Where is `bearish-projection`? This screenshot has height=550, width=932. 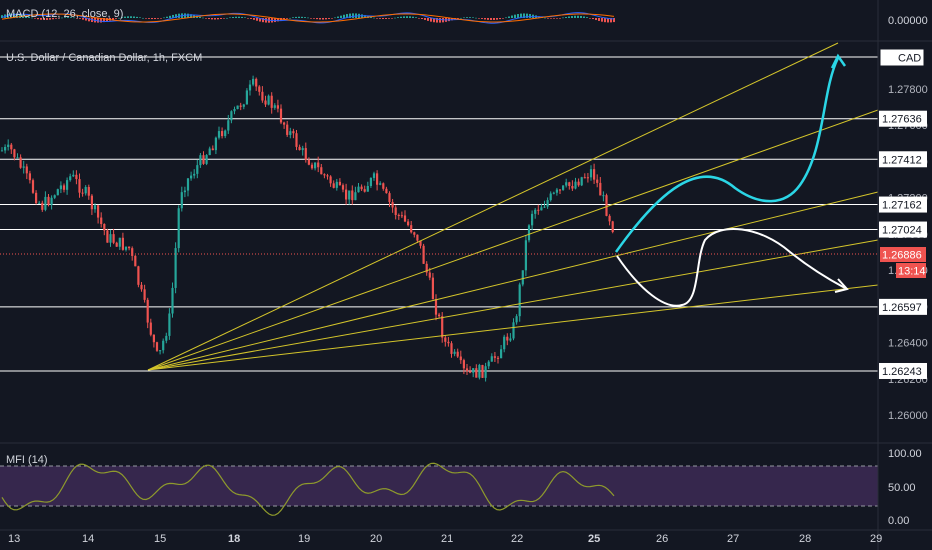
bearish-projection is located at coordinates (731, 267).